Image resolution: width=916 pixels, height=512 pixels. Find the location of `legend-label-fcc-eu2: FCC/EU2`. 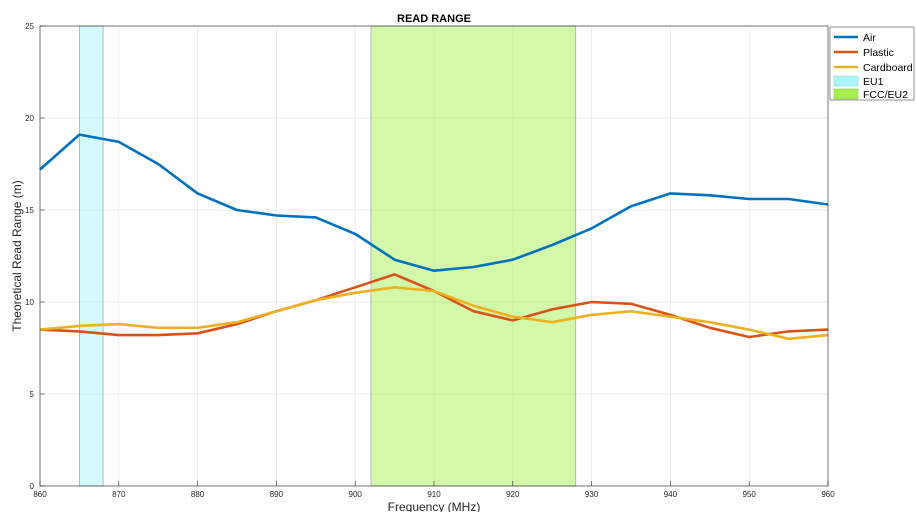

legend-label-fcc-eu2: FCC/EU2 is located at coordinates (885, 95).